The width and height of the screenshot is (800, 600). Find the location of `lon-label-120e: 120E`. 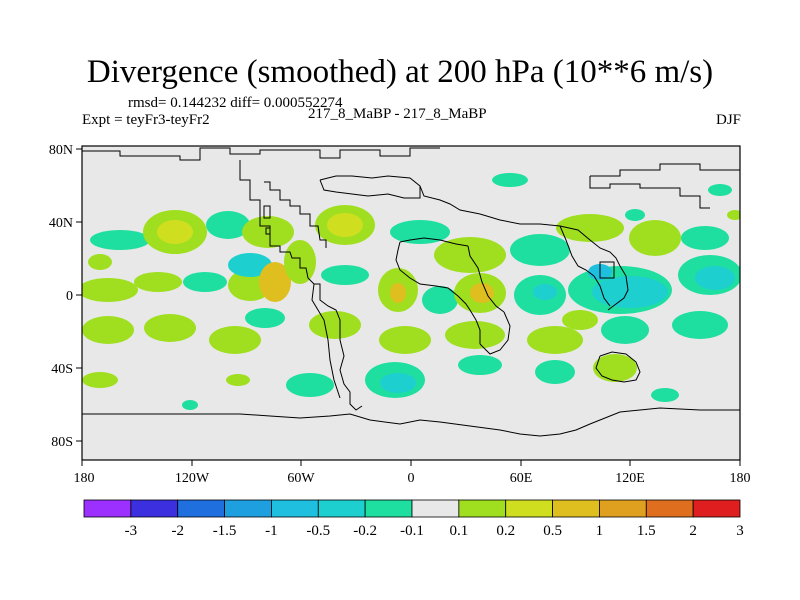

lon-label-120e: 120E is located at coordinates (630, 478).